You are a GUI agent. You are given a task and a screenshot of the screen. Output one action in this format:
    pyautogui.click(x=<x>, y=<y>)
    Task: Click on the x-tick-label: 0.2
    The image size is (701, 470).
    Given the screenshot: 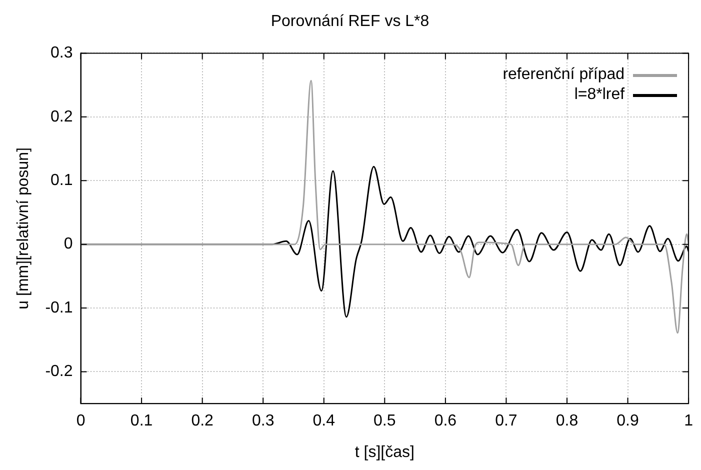 What is the action you would take?
    pyautogui.click(x=202, y=421)
    